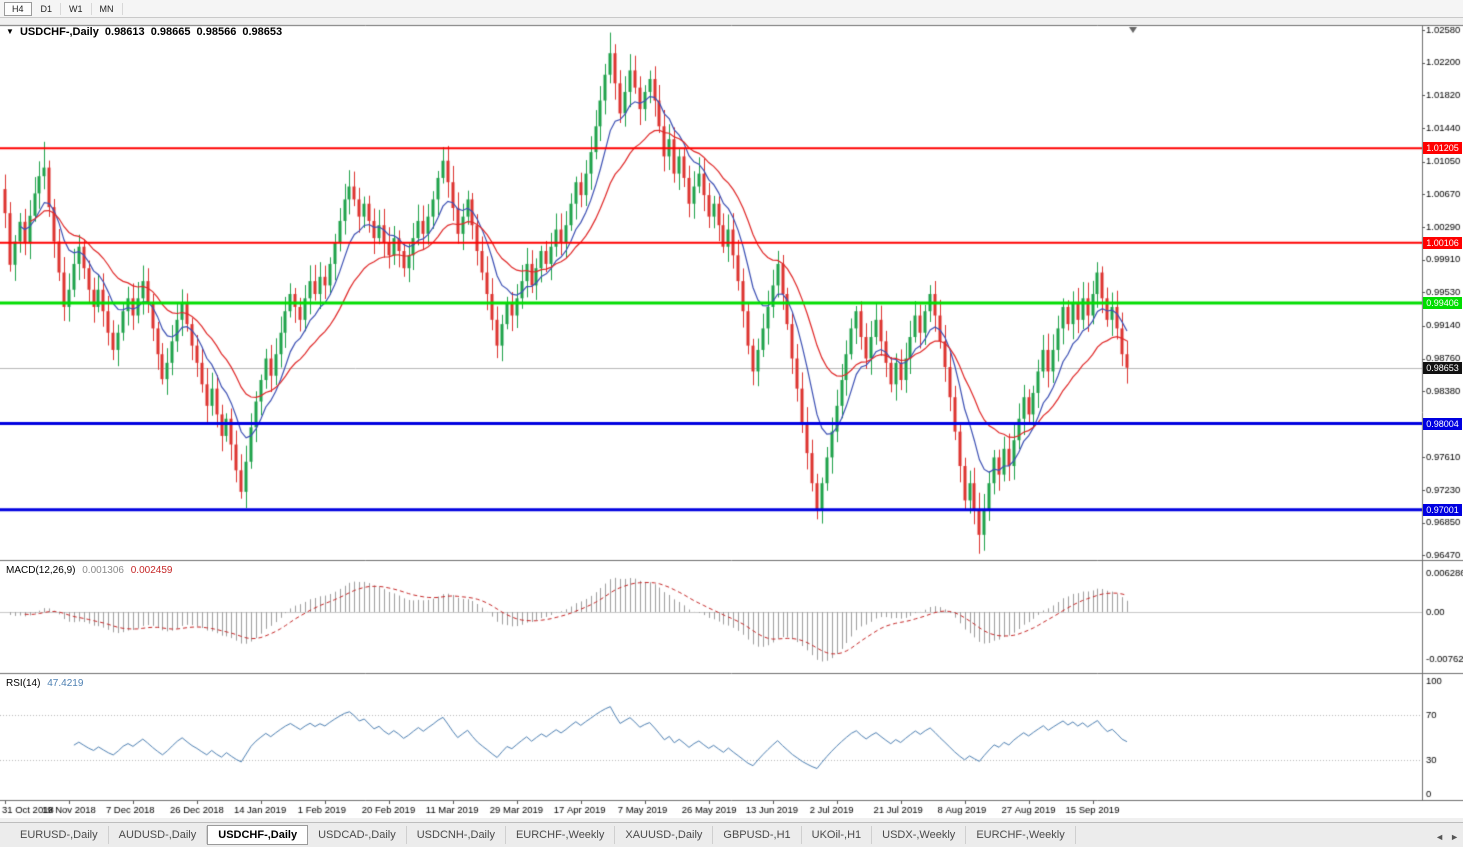  I want to click on macd-signal-value: 0.002459, so click(151, 570).